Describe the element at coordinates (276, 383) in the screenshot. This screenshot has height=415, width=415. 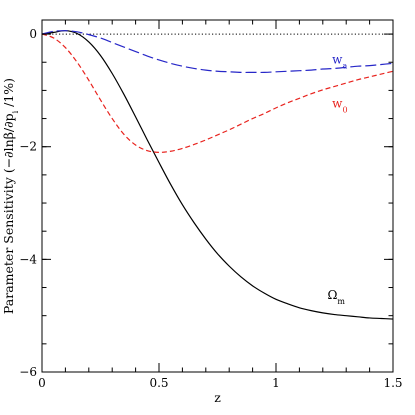
I see `x-tick-label: 1` at that location.